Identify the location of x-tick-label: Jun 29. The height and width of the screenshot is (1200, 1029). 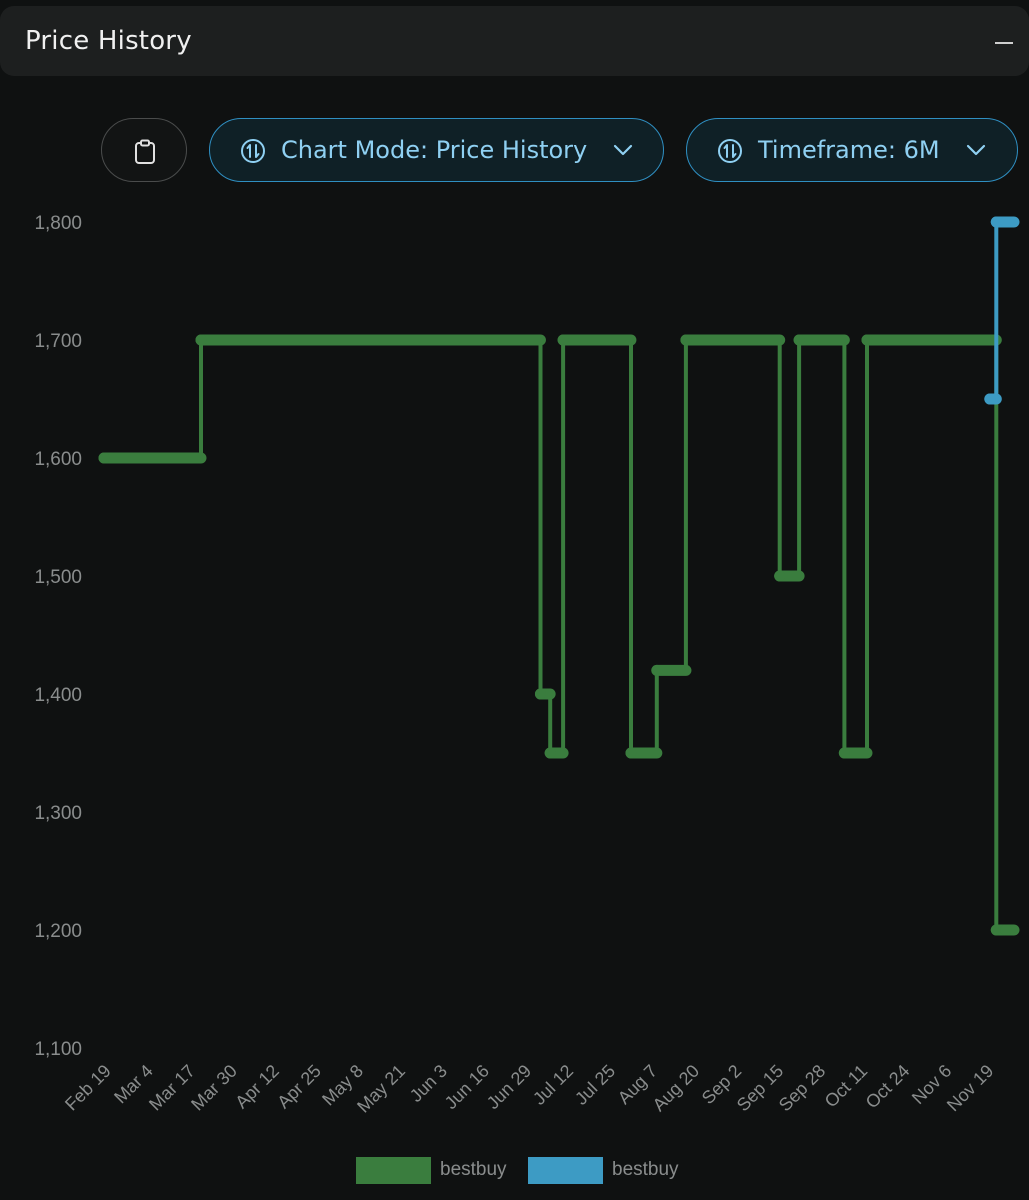
(509, 1087).